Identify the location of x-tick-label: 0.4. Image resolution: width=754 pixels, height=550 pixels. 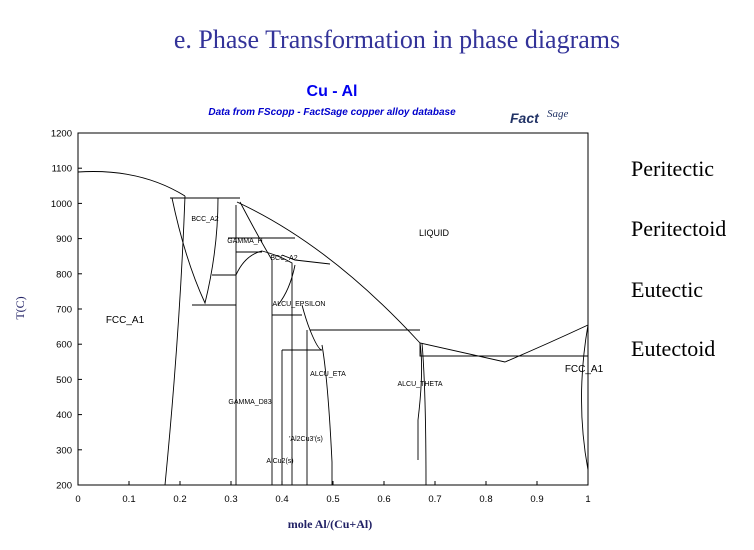
(281, 499).